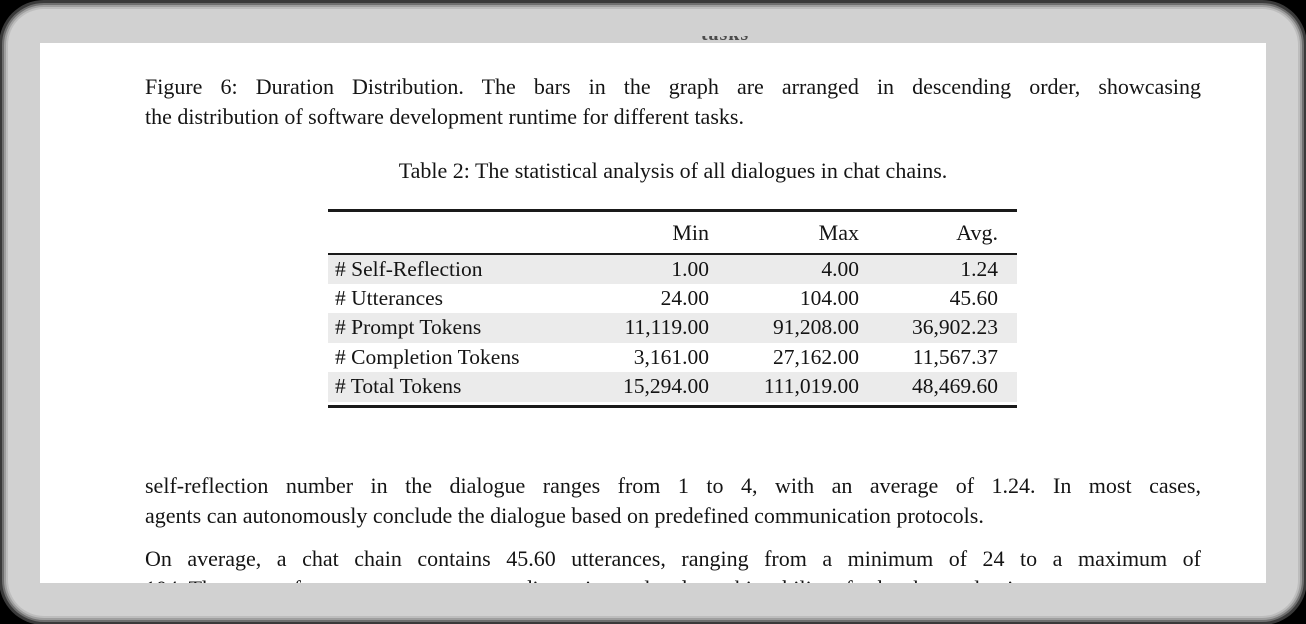  I want to click on row-label: # Utterances, so click(389, 297).